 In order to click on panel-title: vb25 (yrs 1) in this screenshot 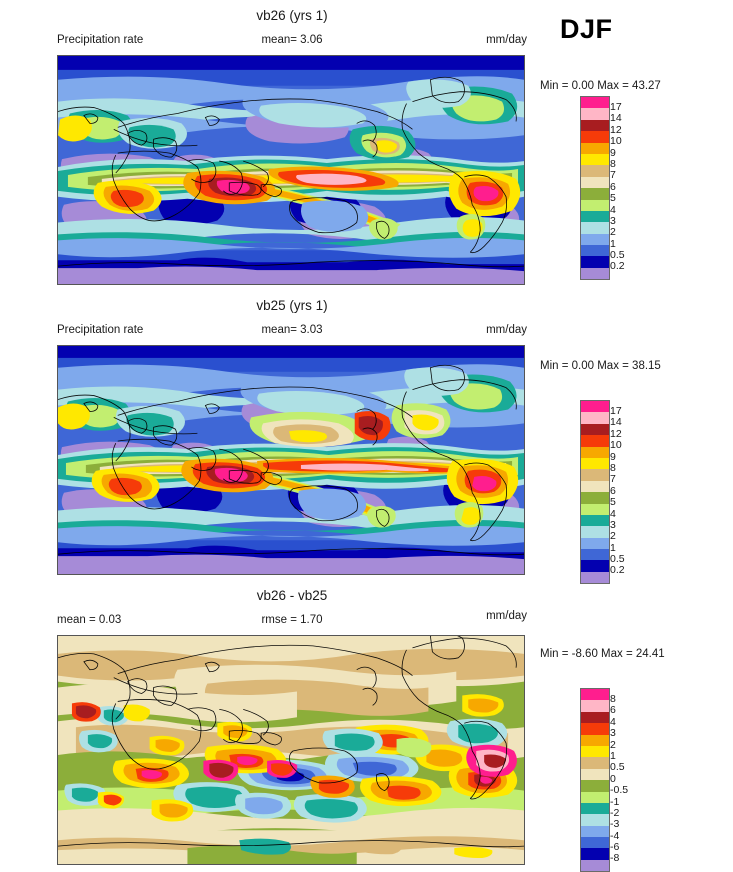, I will do `click(292, 305)`.